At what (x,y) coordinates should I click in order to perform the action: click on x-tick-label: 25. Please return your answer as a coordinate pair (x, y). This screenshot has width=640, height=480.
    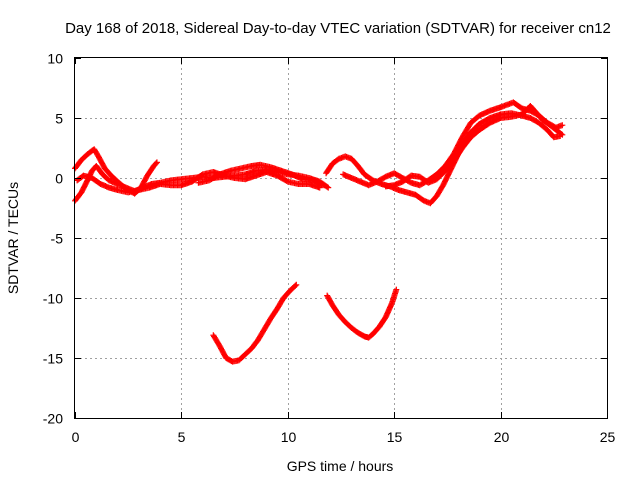
    Looking at the image, I should click on (608, 437).